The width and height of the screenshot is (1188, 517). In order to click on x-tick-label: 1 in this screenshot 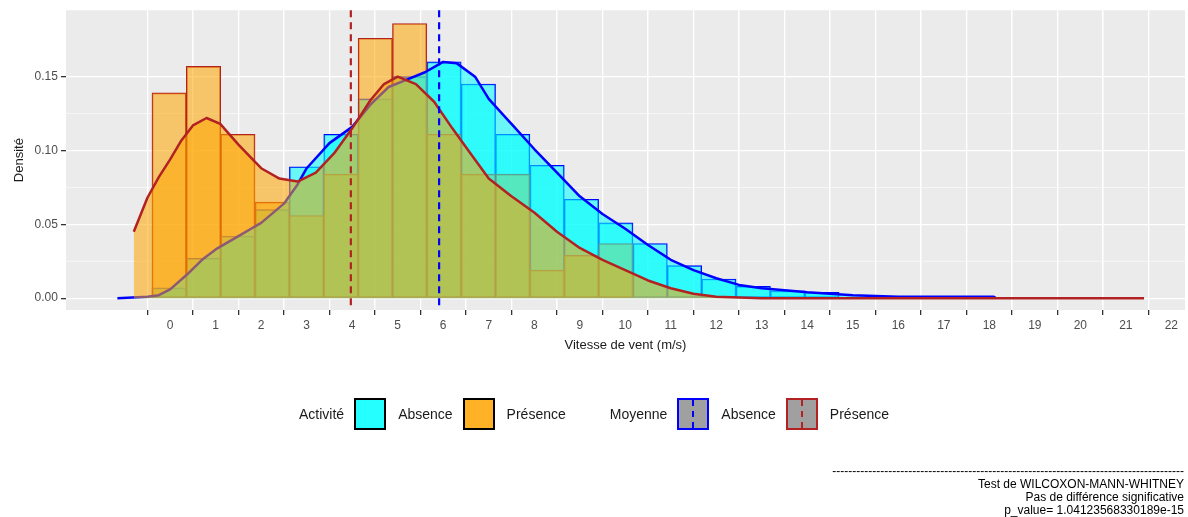, I will do `click(216, 324)`.